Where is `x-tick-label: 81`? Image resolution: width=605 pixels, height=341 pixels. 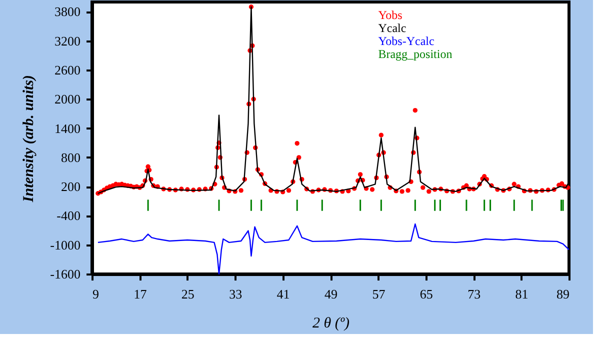 x-tick-label: 81 is located at coordinates (521, 294).